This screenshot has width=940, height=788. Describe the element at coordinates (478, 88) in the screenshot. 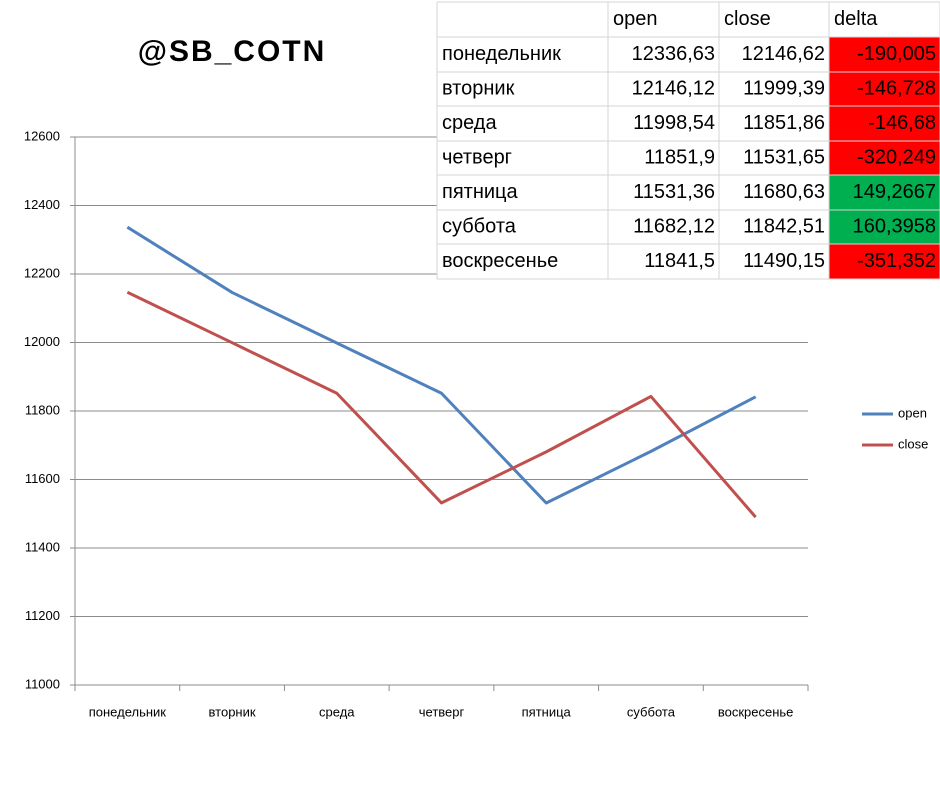

I see `row-label: вторник` at that location.